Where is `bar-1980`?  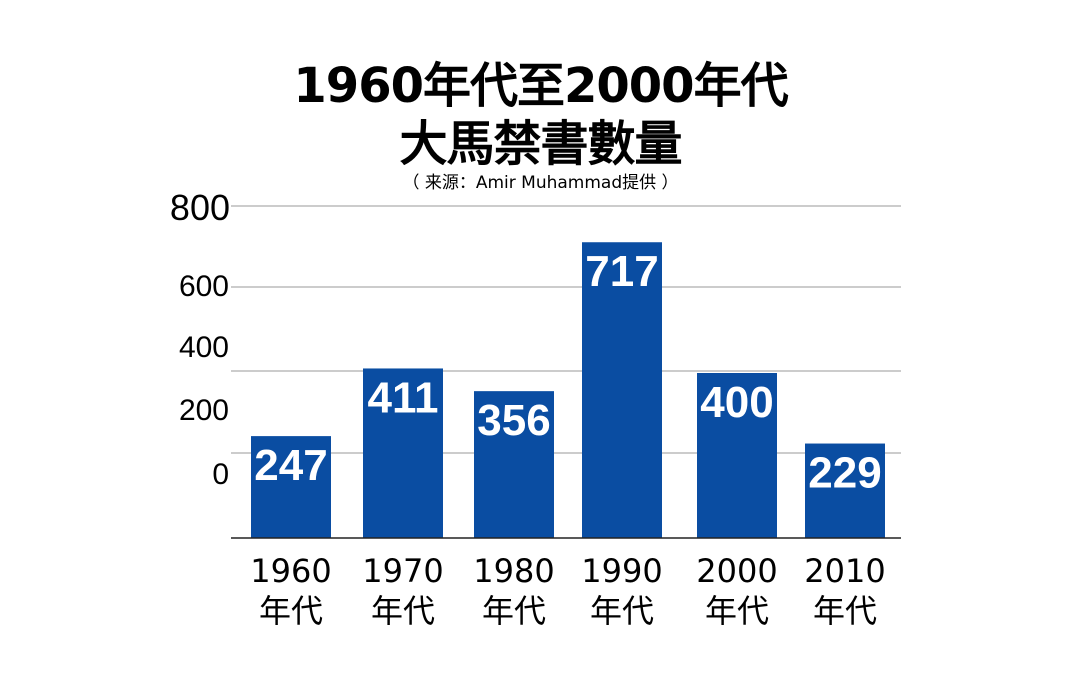 bar-1980 is located at coordinates (514, 464).